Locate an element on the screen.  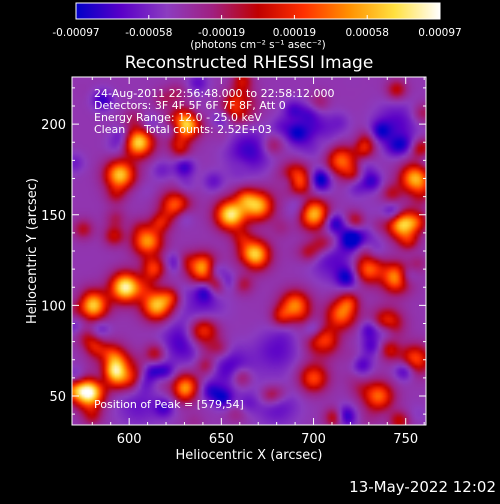
colorbar-tick-label: 0.00058 is located at coordinates (366, 33).